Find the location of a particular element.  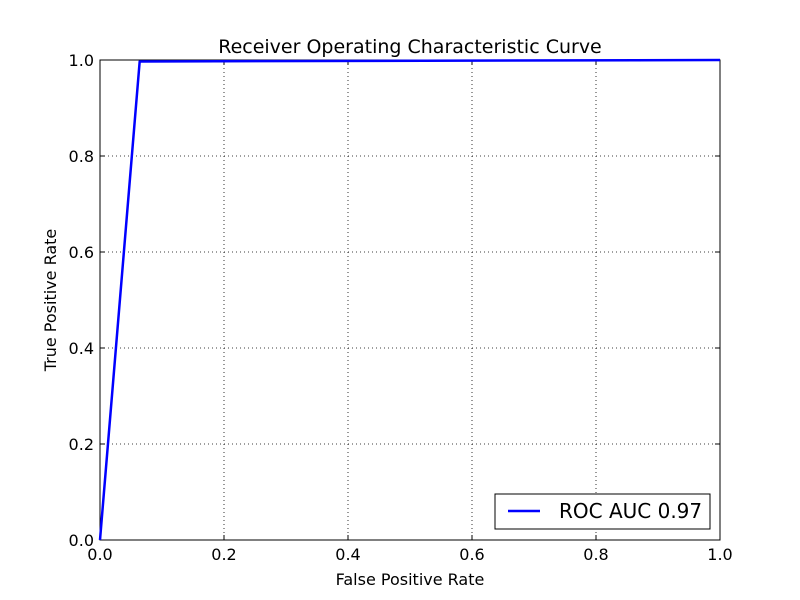

x-tick-label: 0.0 is located at coordinates (99, 554).